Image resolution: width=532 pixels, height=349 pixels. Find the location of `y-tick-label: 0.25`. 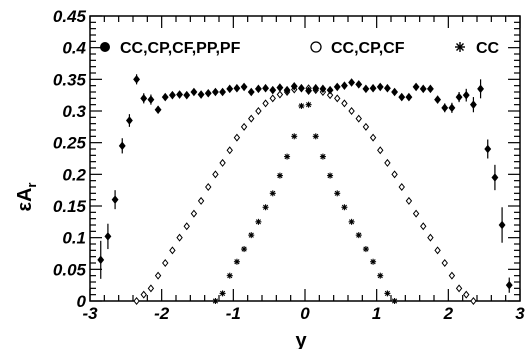

y-tick-label: 0.25 is located at coordinates (70, 143).